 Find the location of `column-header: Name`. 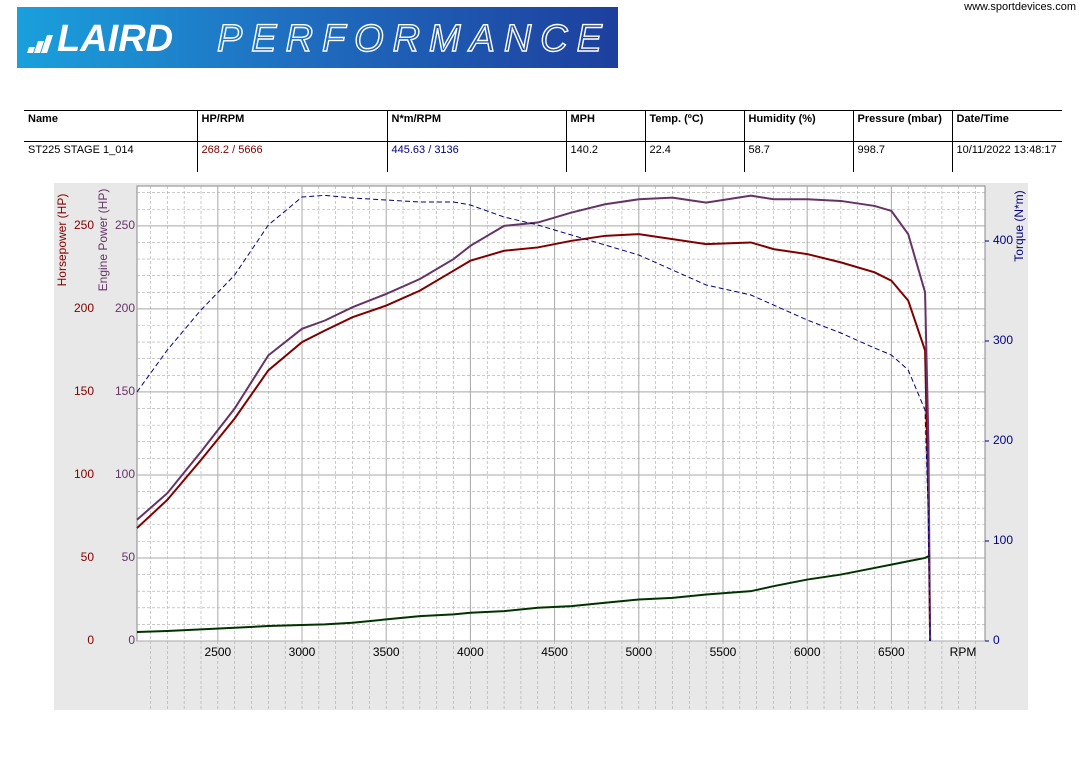

column-header: Name is located at coordinates (111, 126).